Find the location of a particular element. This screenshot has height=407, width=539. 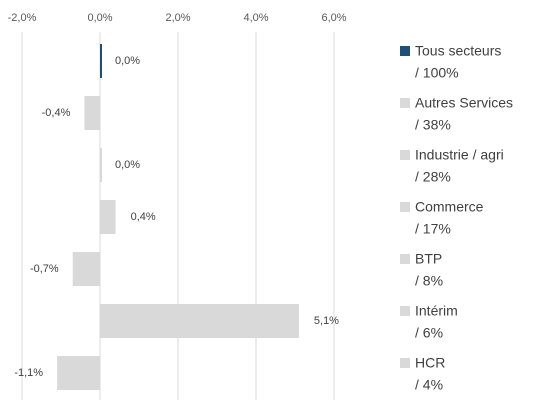

legend-label: Industrie / agri is located at coordinates (459, 155).